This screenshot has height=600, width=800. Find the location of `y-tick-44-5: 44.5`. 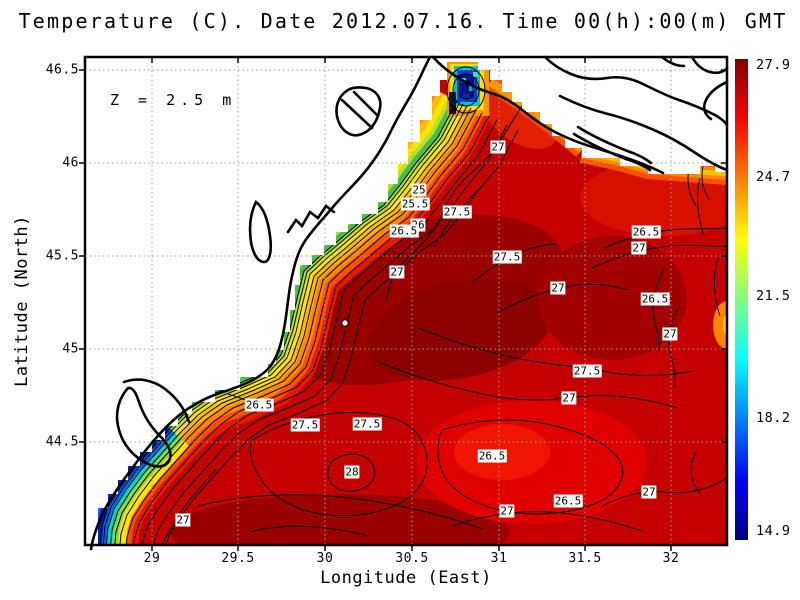

y-tick-44-5: 44.5 is located at coordinates (62, 442).